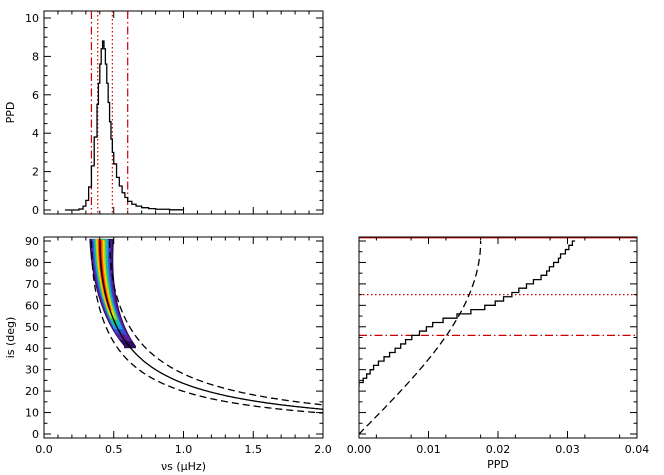  Describe the element at coordinates (32, 391) in the screenshot. I see `bottom-left-panel-ytick-label: 20` at that location.